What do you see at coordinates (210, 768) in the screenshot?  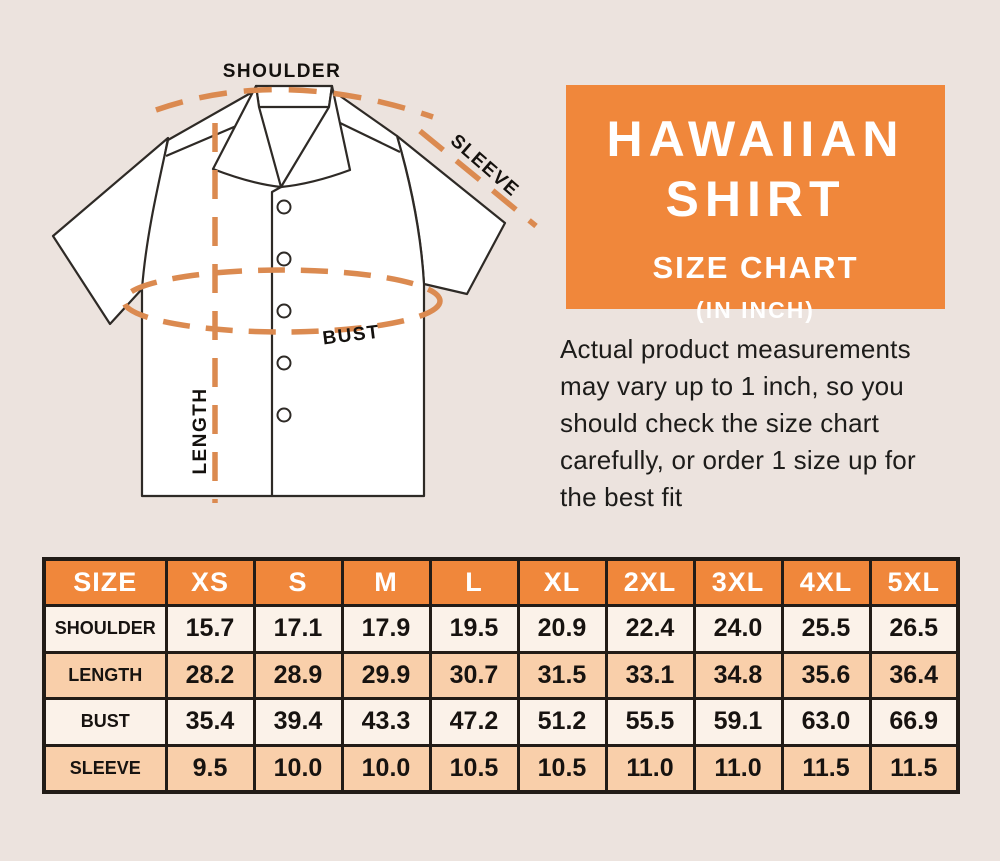 I see `value-cell: 9.5` at bounding box center [210, 768].